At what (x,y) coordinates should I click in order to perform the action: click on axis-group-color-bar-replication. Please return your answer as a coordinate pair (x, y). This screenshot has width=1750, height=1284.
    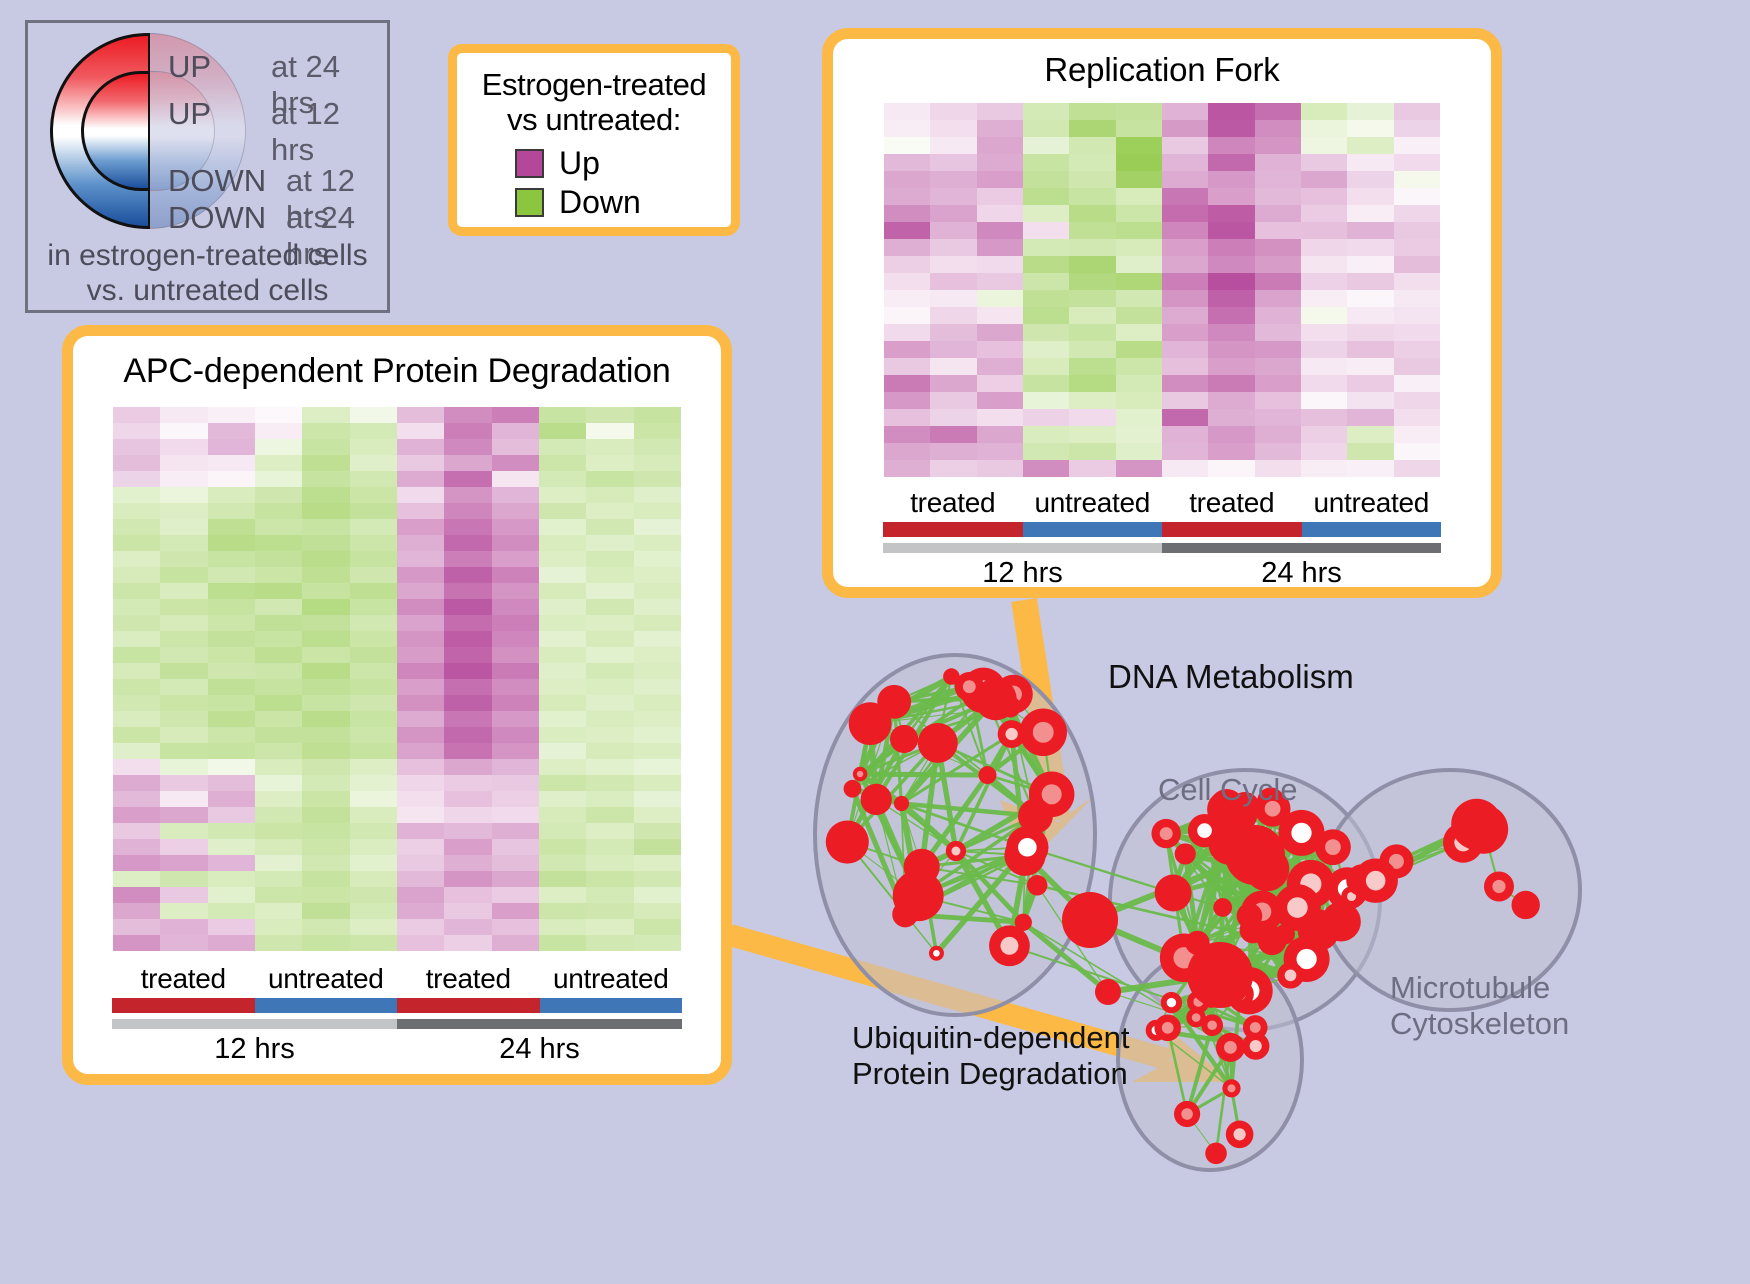
    Looking at the image, I should click on (1162, 529).